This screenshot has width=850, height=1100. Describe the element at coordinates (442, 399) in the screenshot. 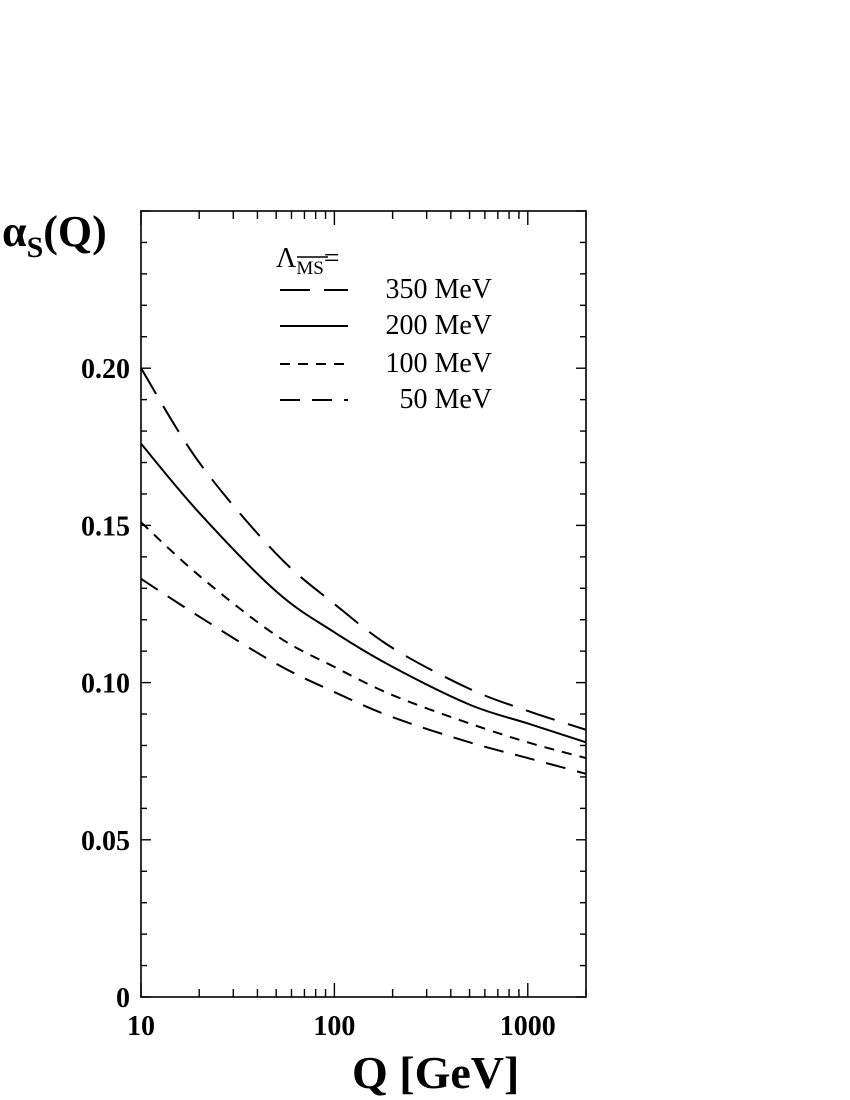

I see `legend-label: 50 MeV` at that location.